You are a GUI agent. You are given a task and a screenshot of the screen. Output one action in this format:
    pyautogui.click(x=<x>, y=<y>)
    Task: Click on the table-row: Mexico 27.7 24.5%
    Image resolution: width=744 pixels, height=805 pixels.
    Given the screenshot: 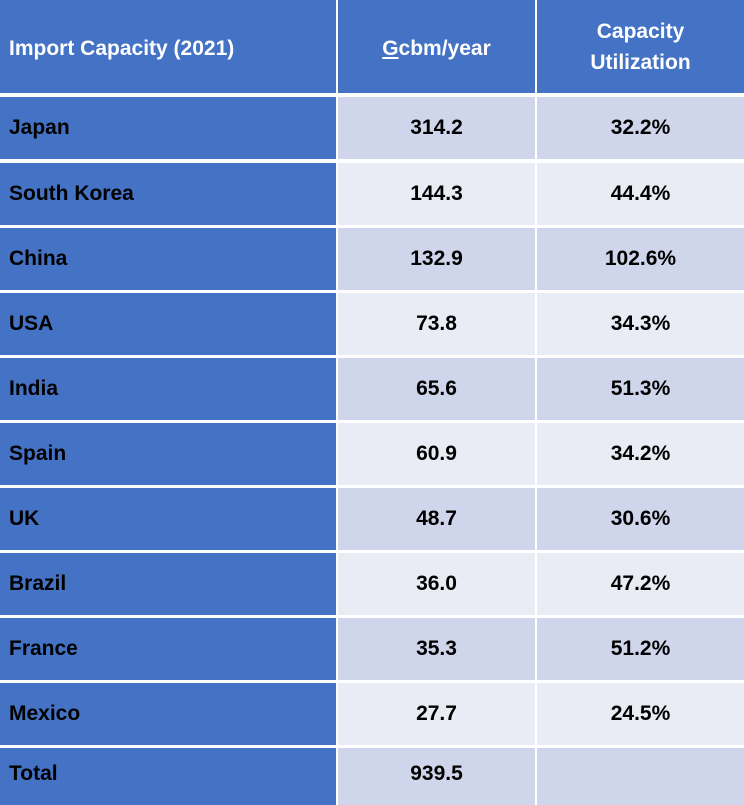 What is the action you would take?
    pyautogui.click(x=372, y=714)
    